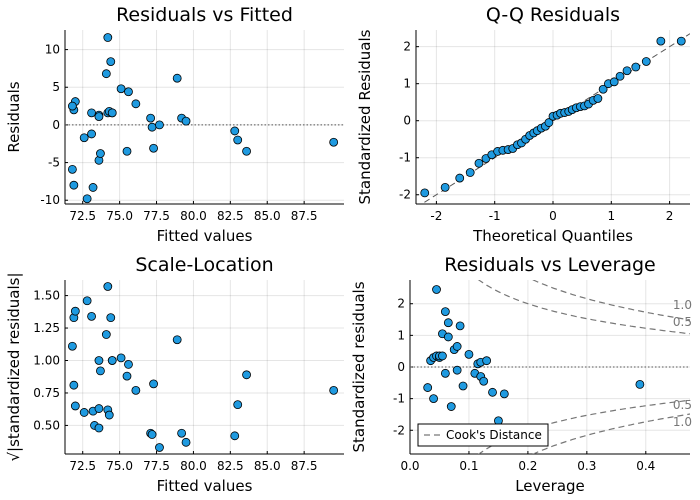 The height and width of the screenshot is (500, 700). I want to click on x-tick-label: 0.4, so click(645, 466).